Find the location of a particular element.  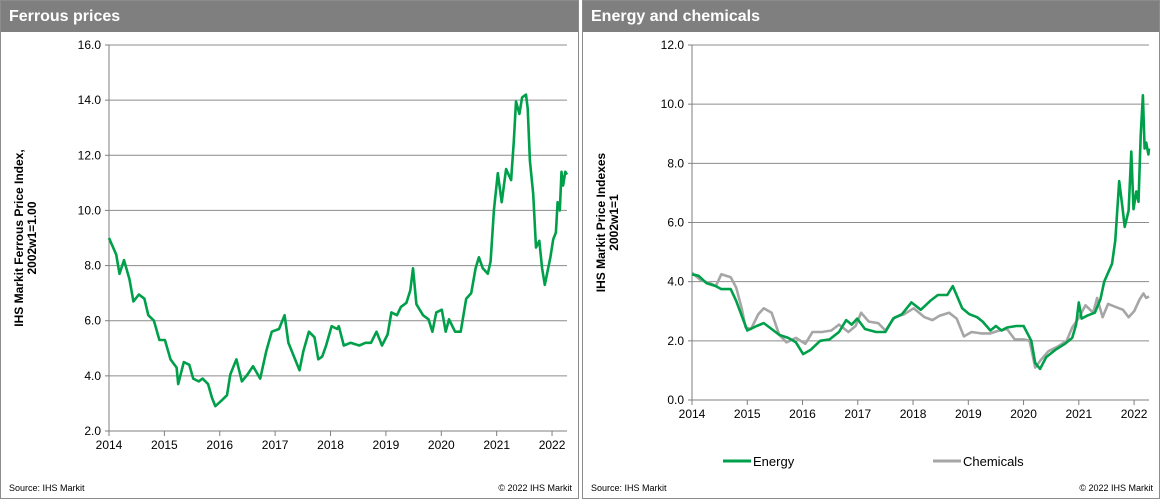

legend-label-chemicals: Chemicals is located at coordinates (993, 461).